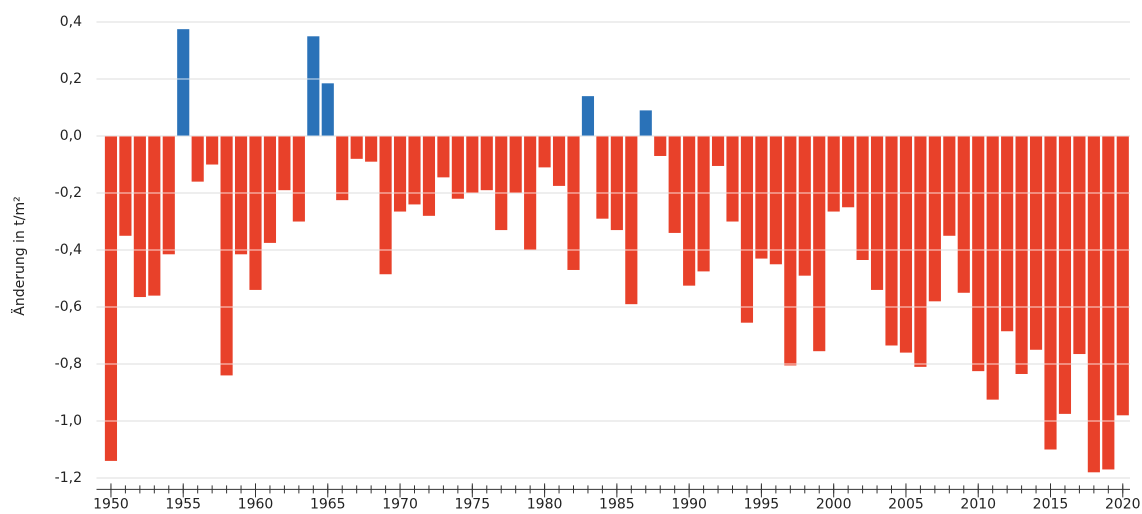 The image size is (1142, 514). Describe the element at coordinates (400, 504) in the screenshot. I see `x-tick-label: 1970` at that location.